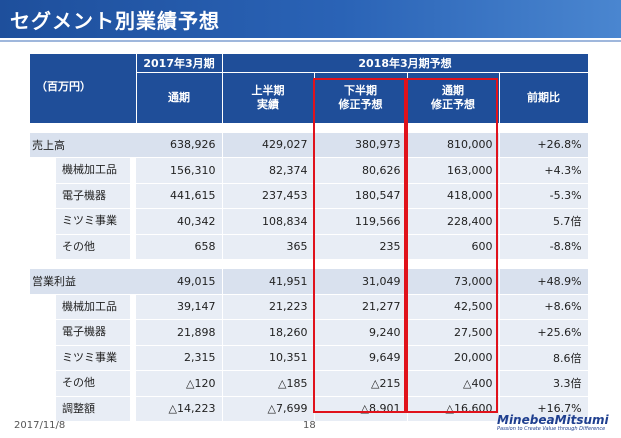 The width and height of the screenshot is (621, 438). What do you see at coordinates (361, 409) in the screenshot?
I see `cell-h2: △8,901` at bounding box center [361, 409].